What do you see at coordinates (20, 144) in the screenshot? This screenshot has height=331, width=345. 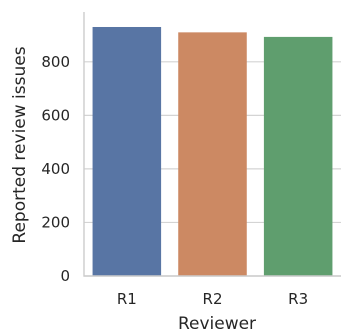 I see `y-axis-label: Reported review issues` at bounding box center [20, 144].